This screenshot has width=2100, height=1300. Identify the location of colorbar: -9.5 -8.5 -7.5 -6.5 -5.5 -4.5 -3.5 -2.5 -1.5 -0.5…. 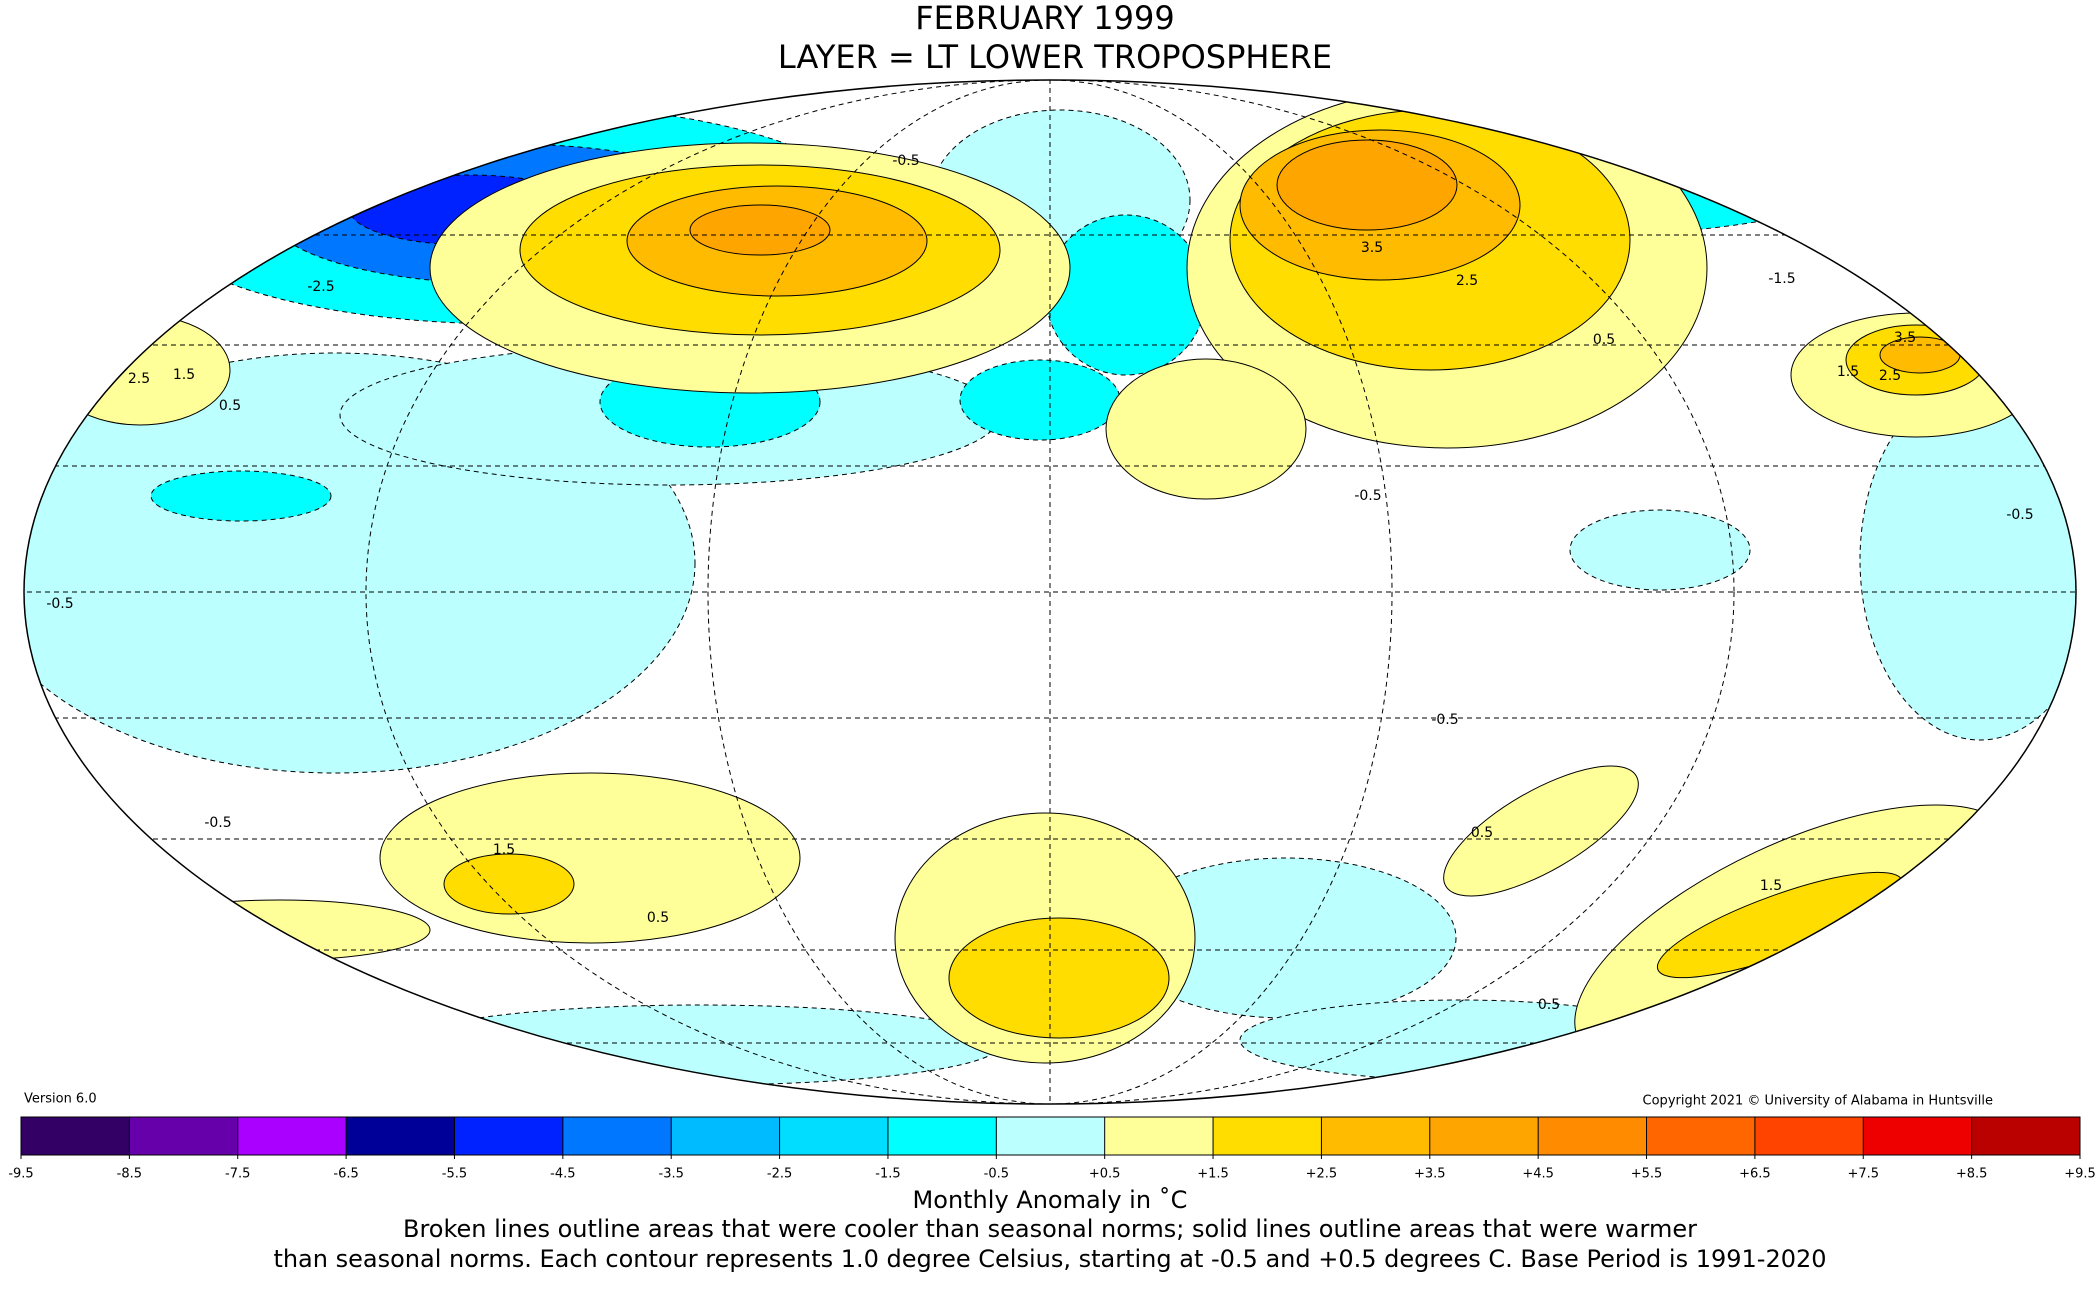
(1052, 1149).